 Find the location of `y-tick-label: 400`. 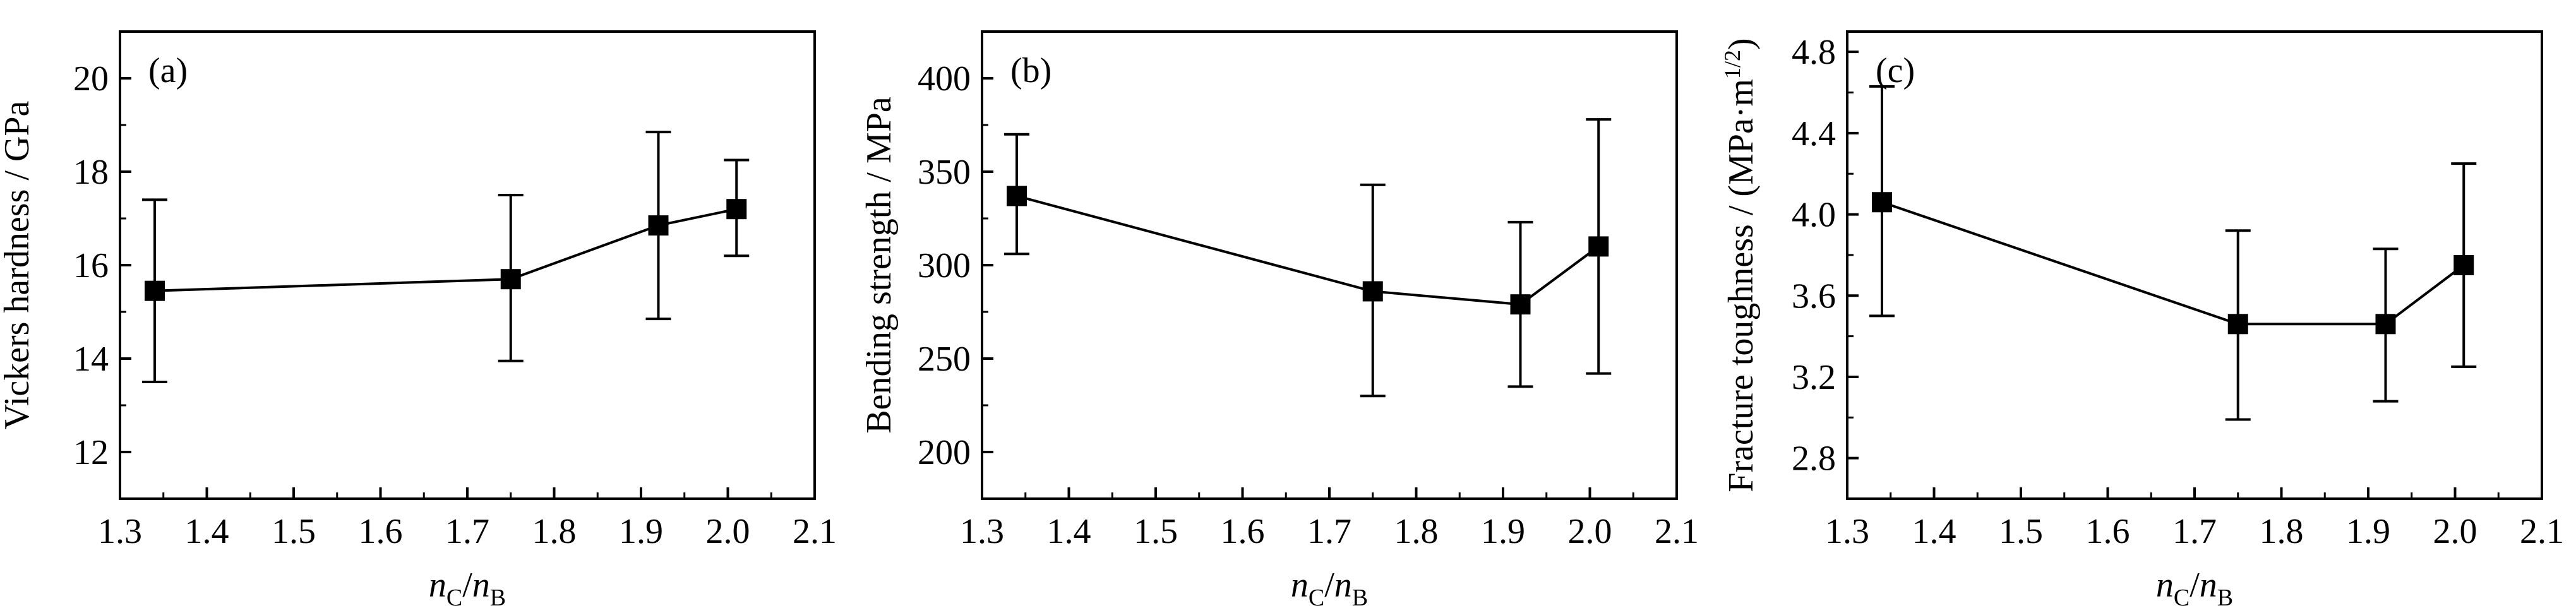

y-tick-label: 400 is located at coordinates (944, 78).